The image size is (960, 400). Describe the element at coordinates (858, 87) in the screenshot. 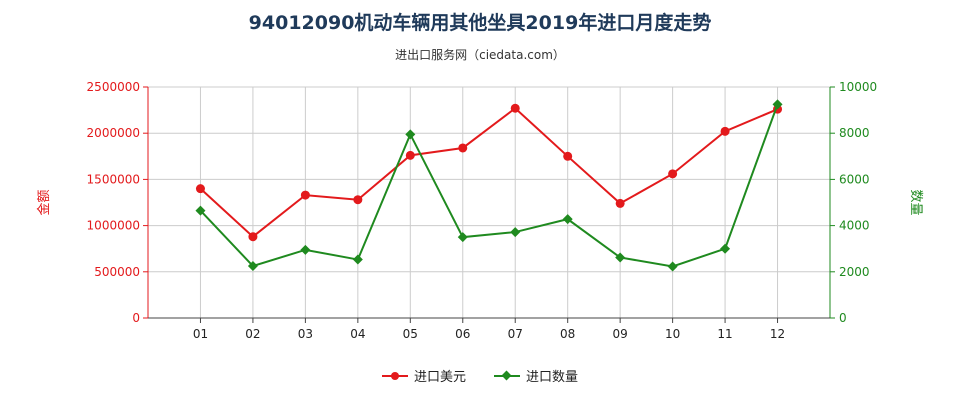

I see `right-tick-label: 10000` at that location.